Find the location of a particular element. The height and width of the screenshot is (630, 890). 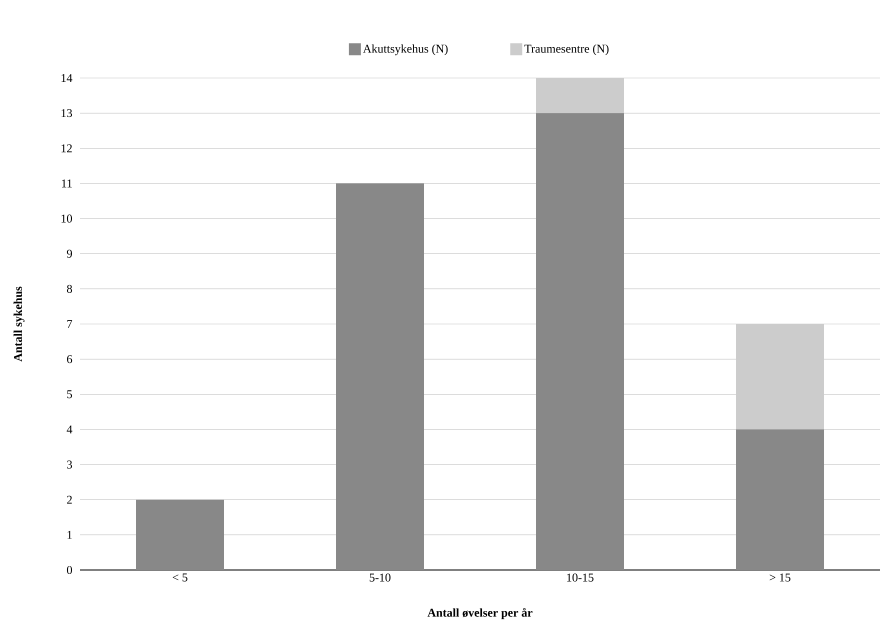

y-tick-label: 5 is located at coordinates (69, 394).